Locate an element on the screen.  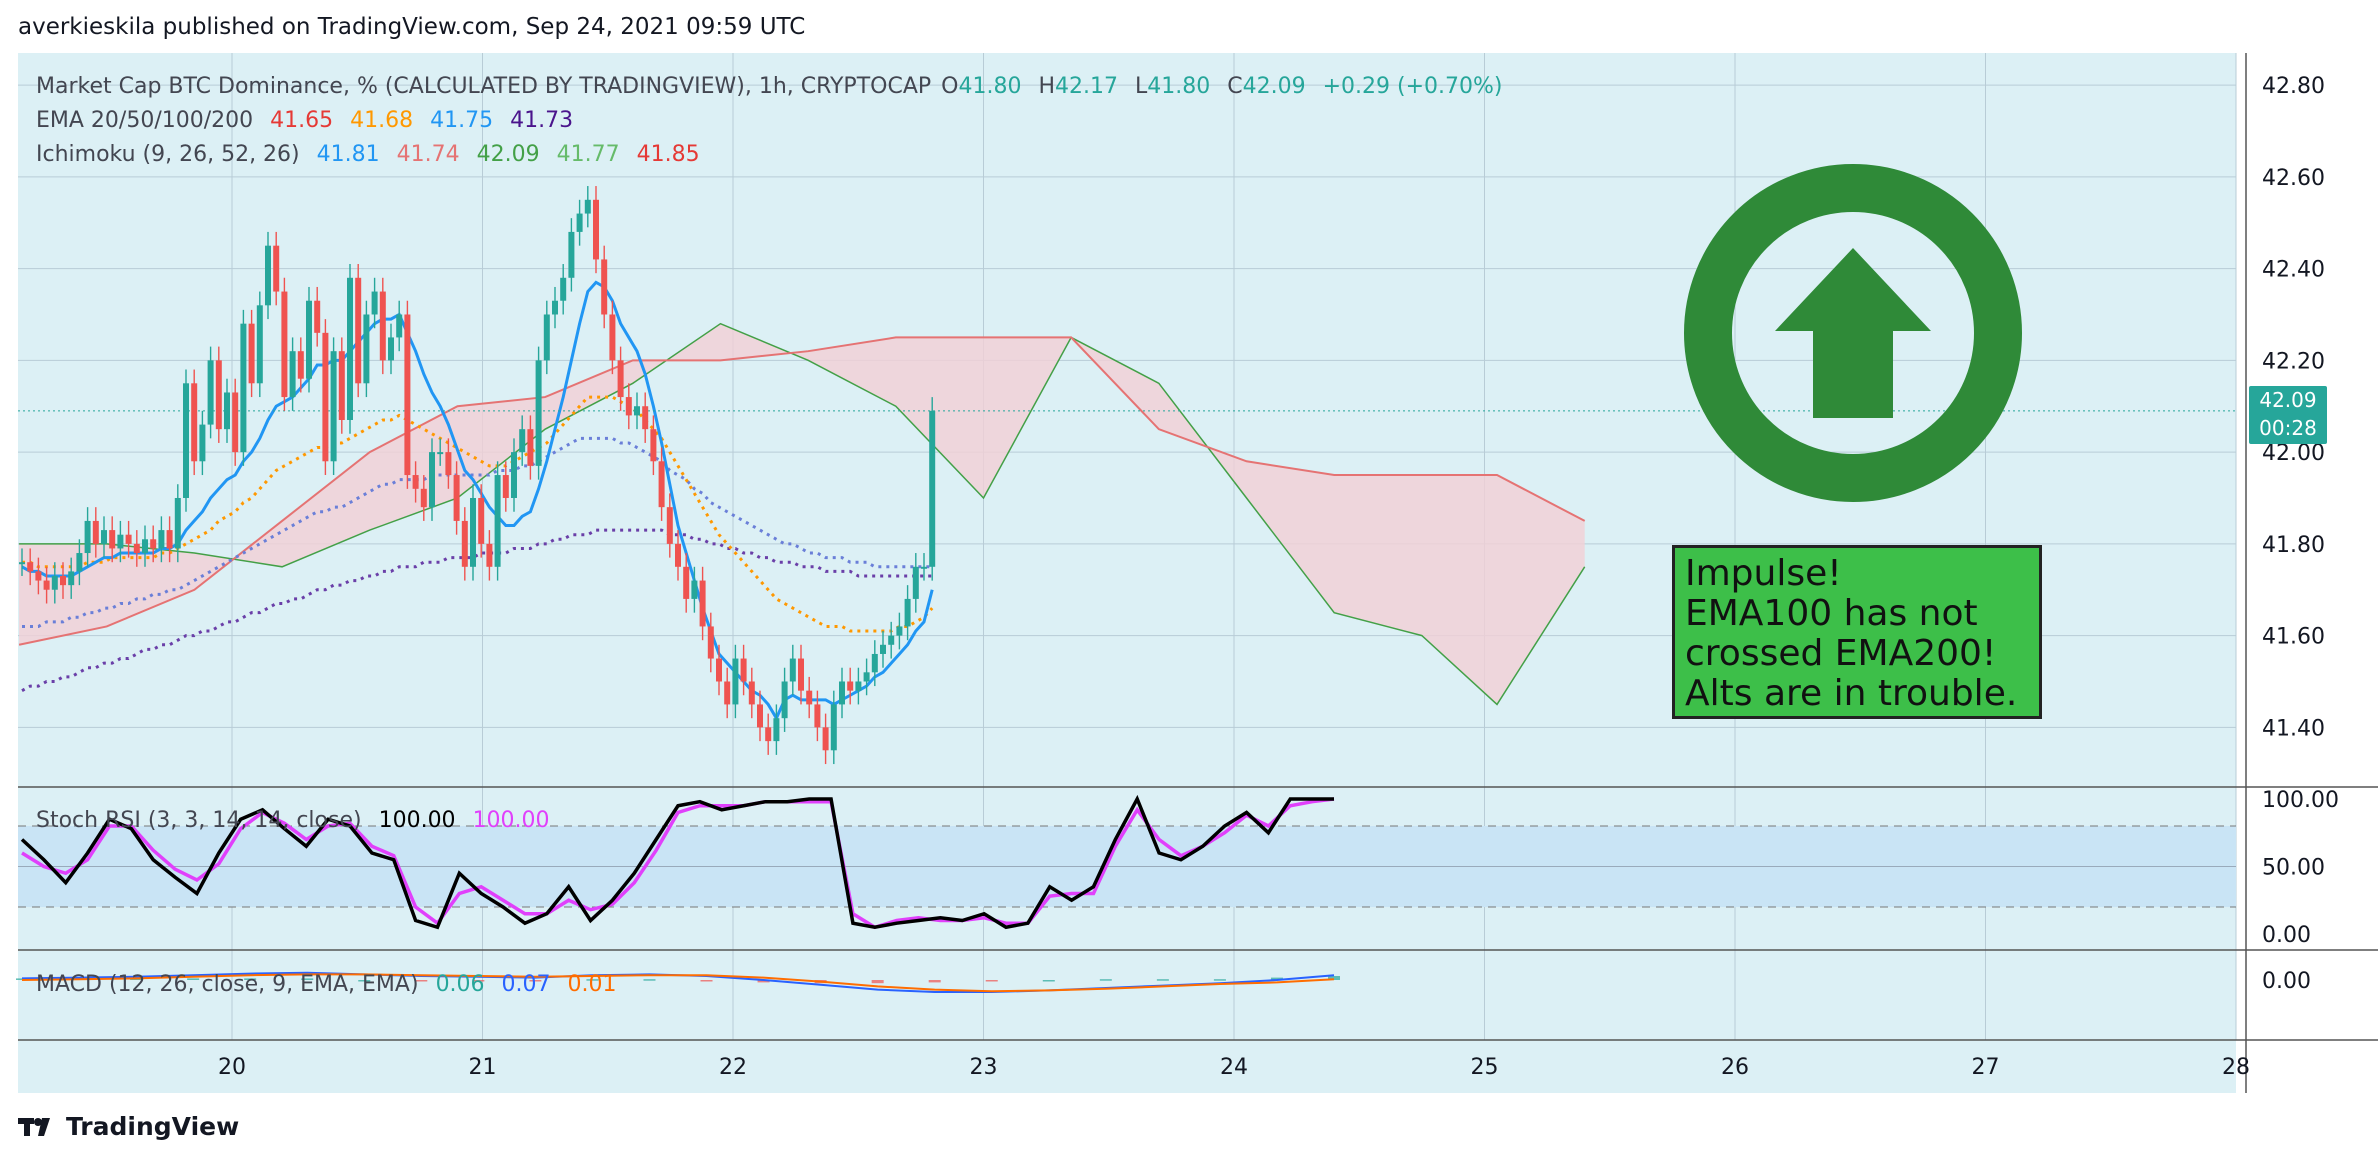
legend-ichimoku-v3: 42.09 is located at coordinates (508, 154).